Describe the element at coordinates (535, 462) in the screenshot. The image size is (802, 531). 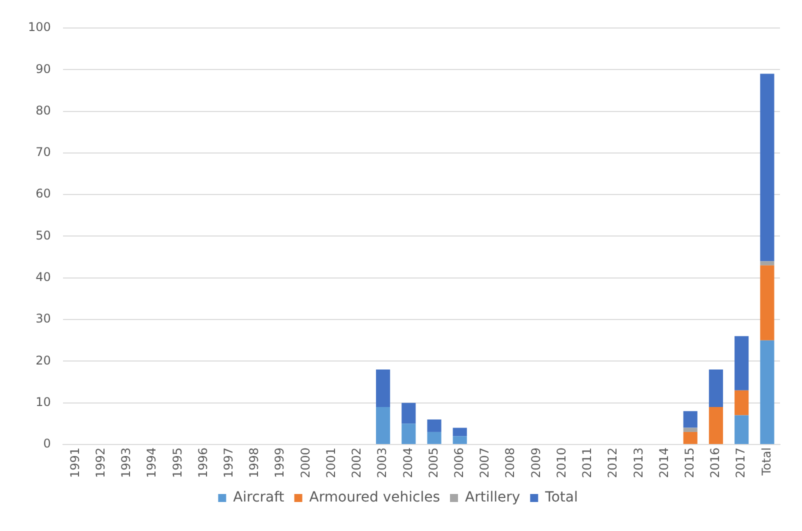
I see `x-tick-label: 2009` at that location.